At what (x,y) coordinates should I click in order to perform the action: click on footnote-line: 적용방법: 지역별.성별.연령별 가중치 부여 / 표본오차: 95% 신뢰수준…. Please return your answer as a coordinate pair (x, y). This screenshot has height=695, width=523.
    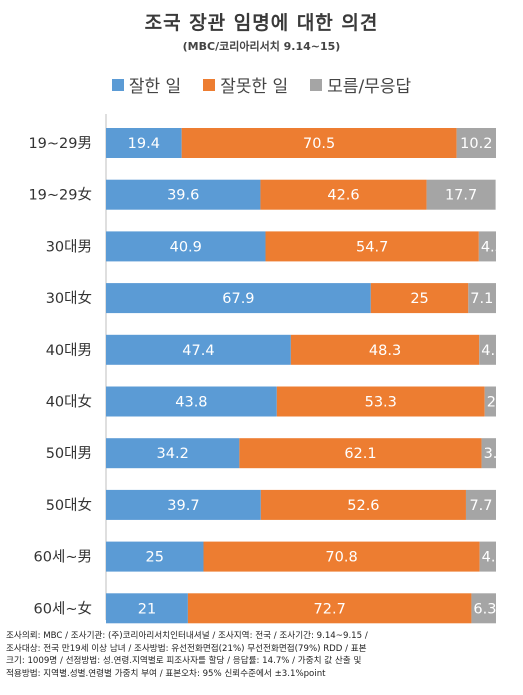
    Looking at the image, I should click on (166, 673).